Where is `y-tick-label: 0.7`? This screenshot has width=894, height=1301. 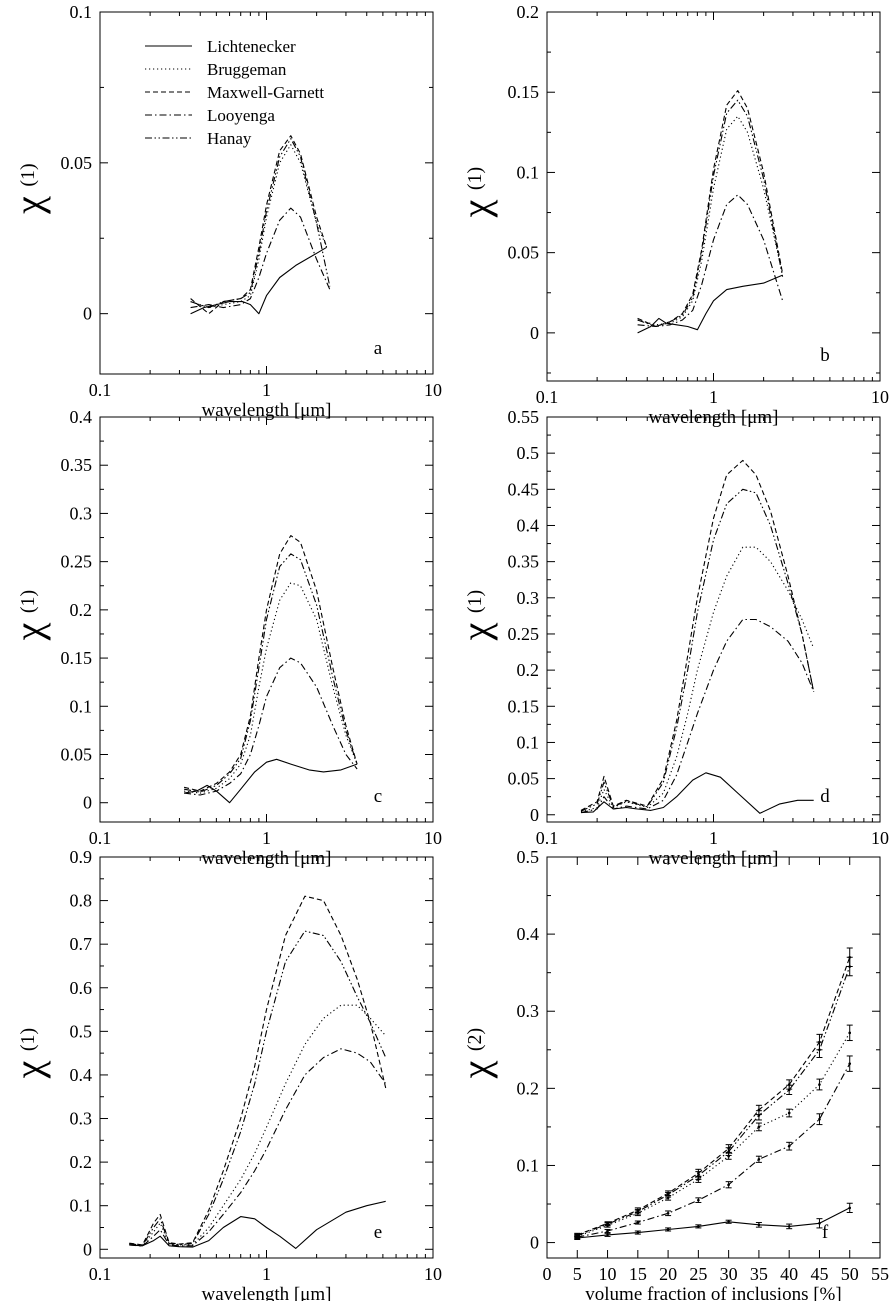
y-tick-label: 0.7 is located at coordinates (81, 944).